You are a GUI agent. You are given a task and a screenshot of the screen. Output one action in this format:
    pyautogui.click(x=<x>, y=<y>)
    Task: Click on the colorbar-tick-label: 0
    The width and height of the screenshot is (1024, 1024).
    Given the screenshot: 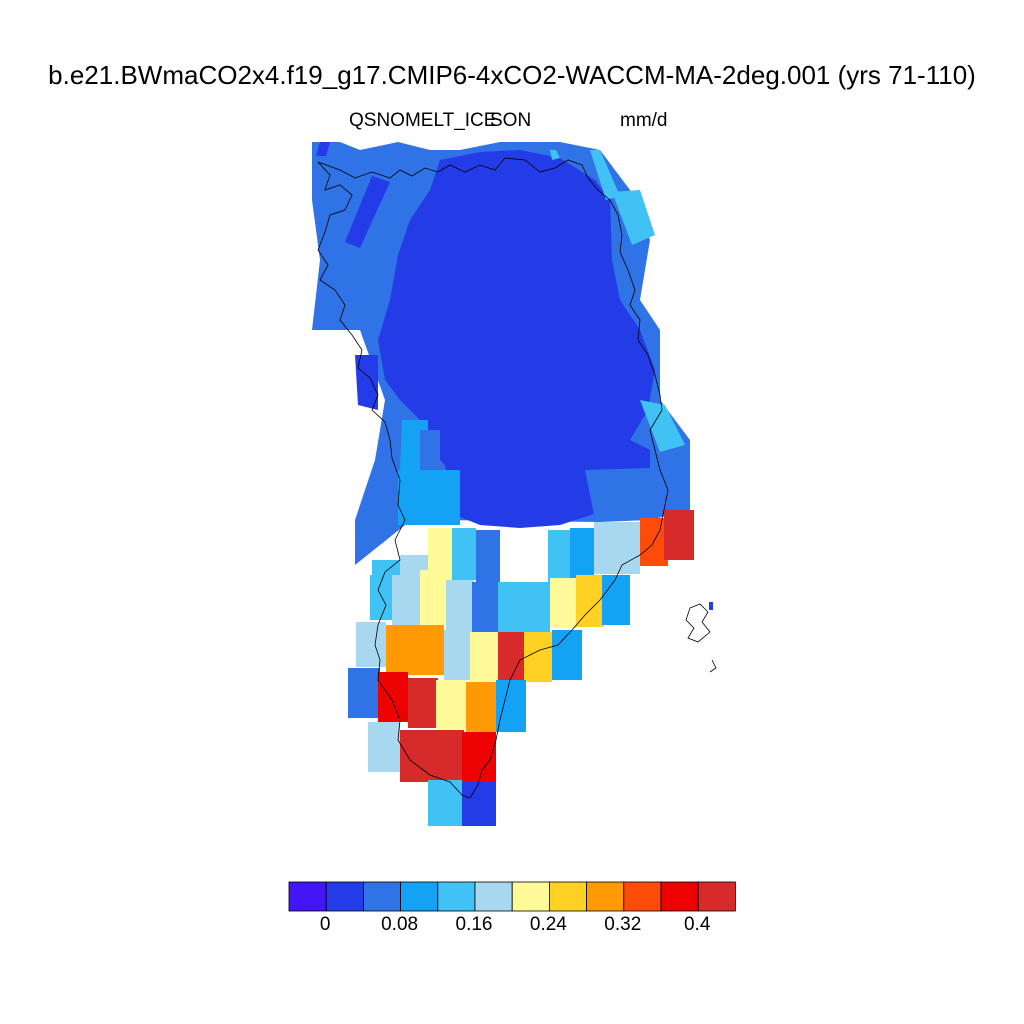 What is the action you would take?
    pyautogui.click(x=325, y=924)
    